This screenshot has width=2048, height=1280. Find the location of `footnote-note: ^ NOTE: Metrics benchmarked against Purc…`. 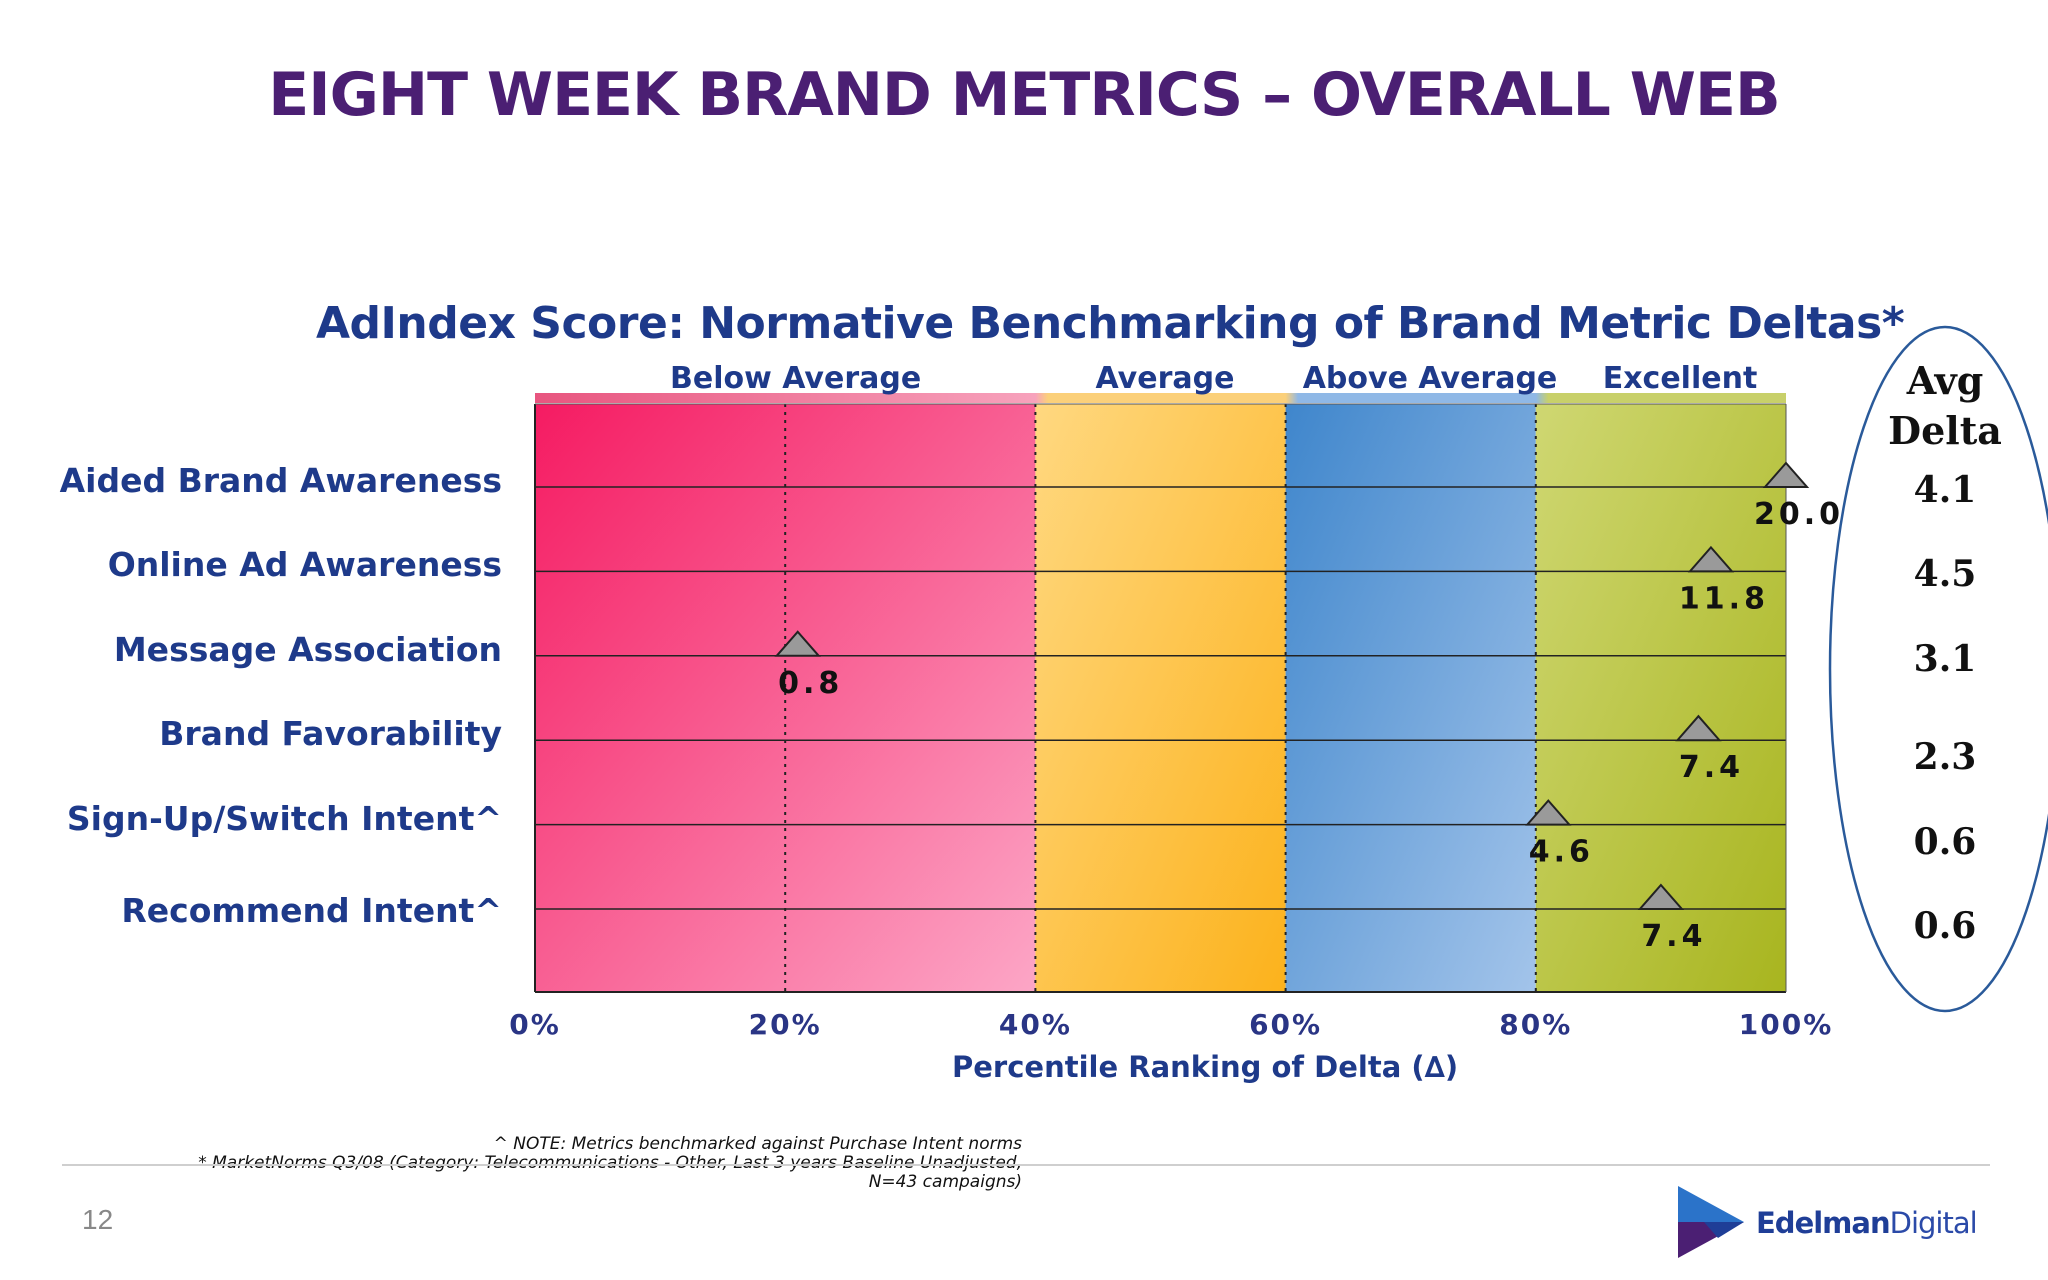

footnote-note: ^ NOTE: Metrics benchmarked against Purc… is located at coordinates (757, 1144).